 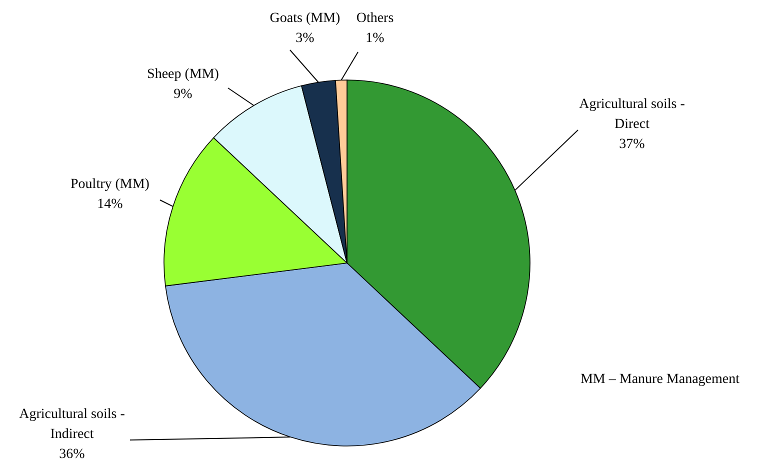 I want to click on text: MM – Manure Management, so click(x=660, y=379).